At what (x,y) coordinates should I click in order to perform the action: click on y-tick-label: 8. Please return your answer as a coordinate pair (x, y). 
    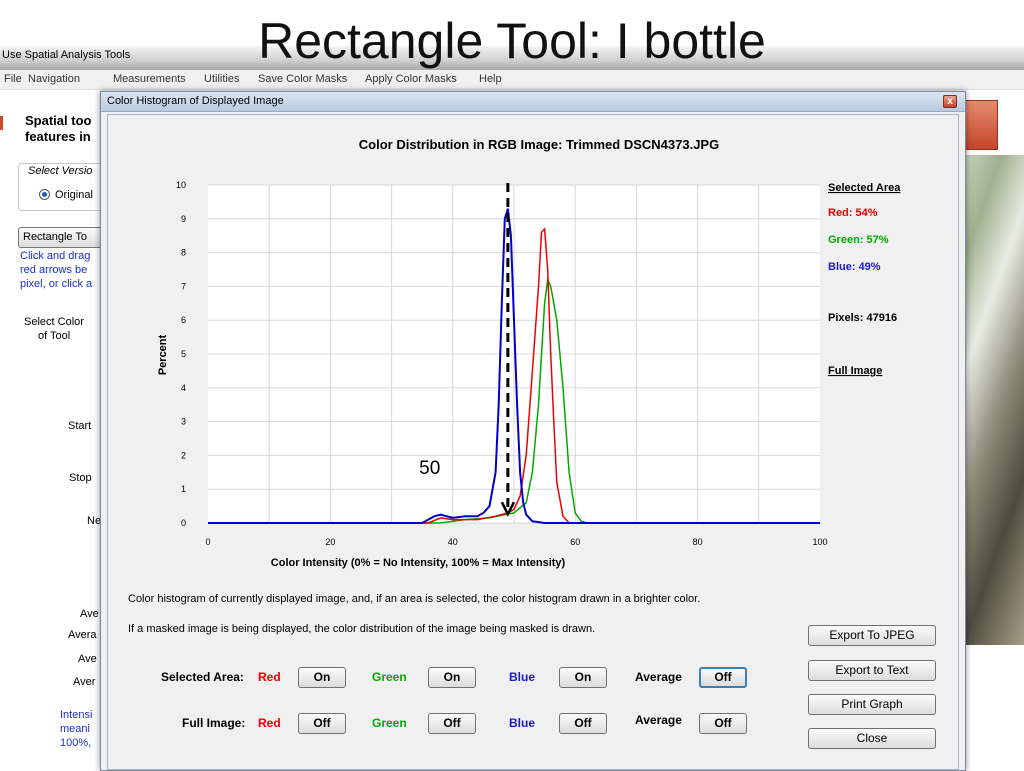
    Looking at the image, I should click on (183, 253).